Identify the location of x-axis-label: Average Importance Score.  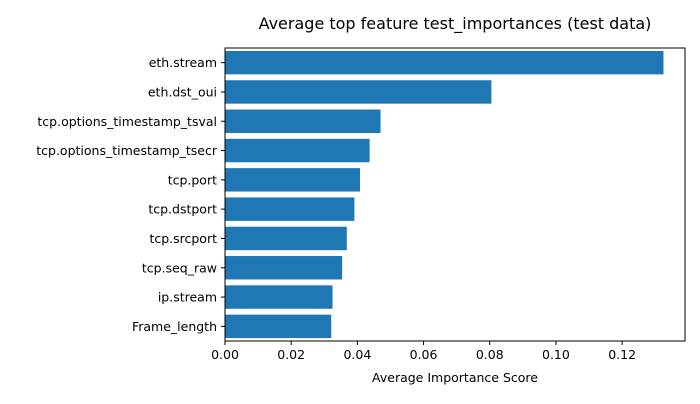
(455, 377).